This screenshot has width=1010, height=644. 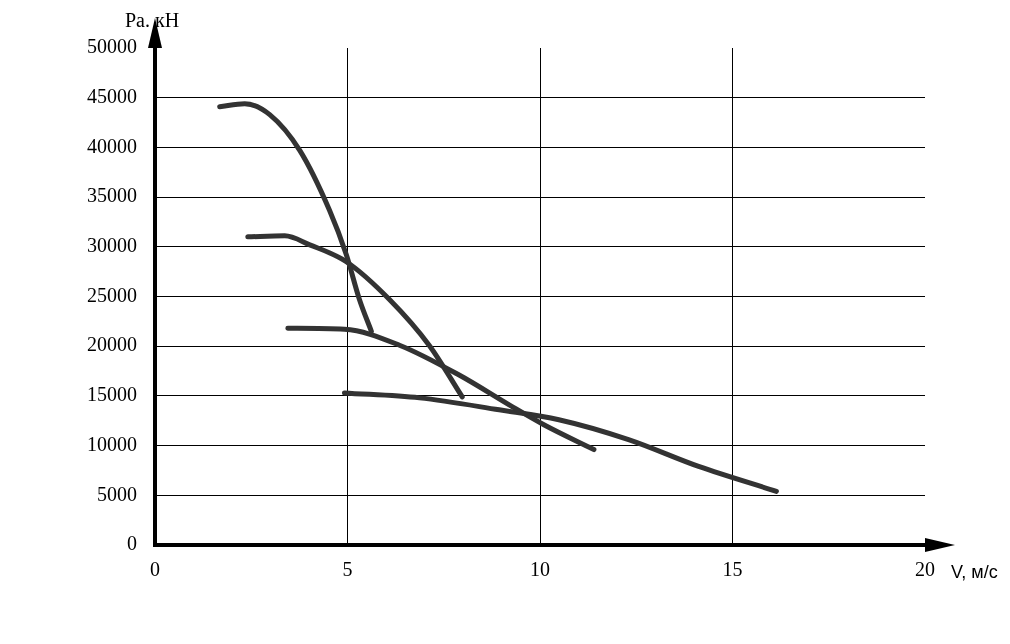 What do you see at coordinates (112, 195) in the screenshot?
I see `y-tick-label: 35000` at bounding box center [112, 195].